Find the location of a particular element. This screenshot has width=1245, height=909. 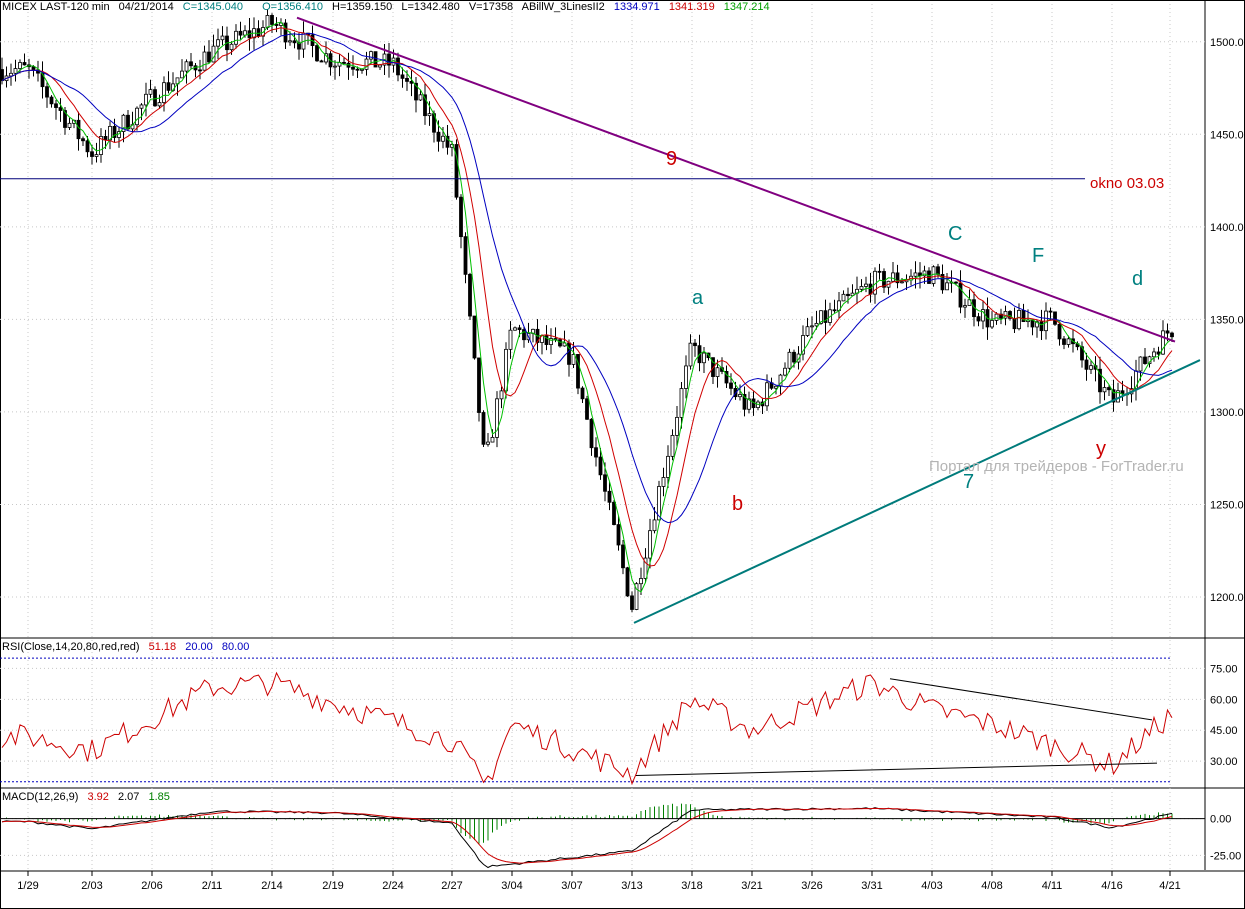

rsi-line is located at coordinates (587, 728).